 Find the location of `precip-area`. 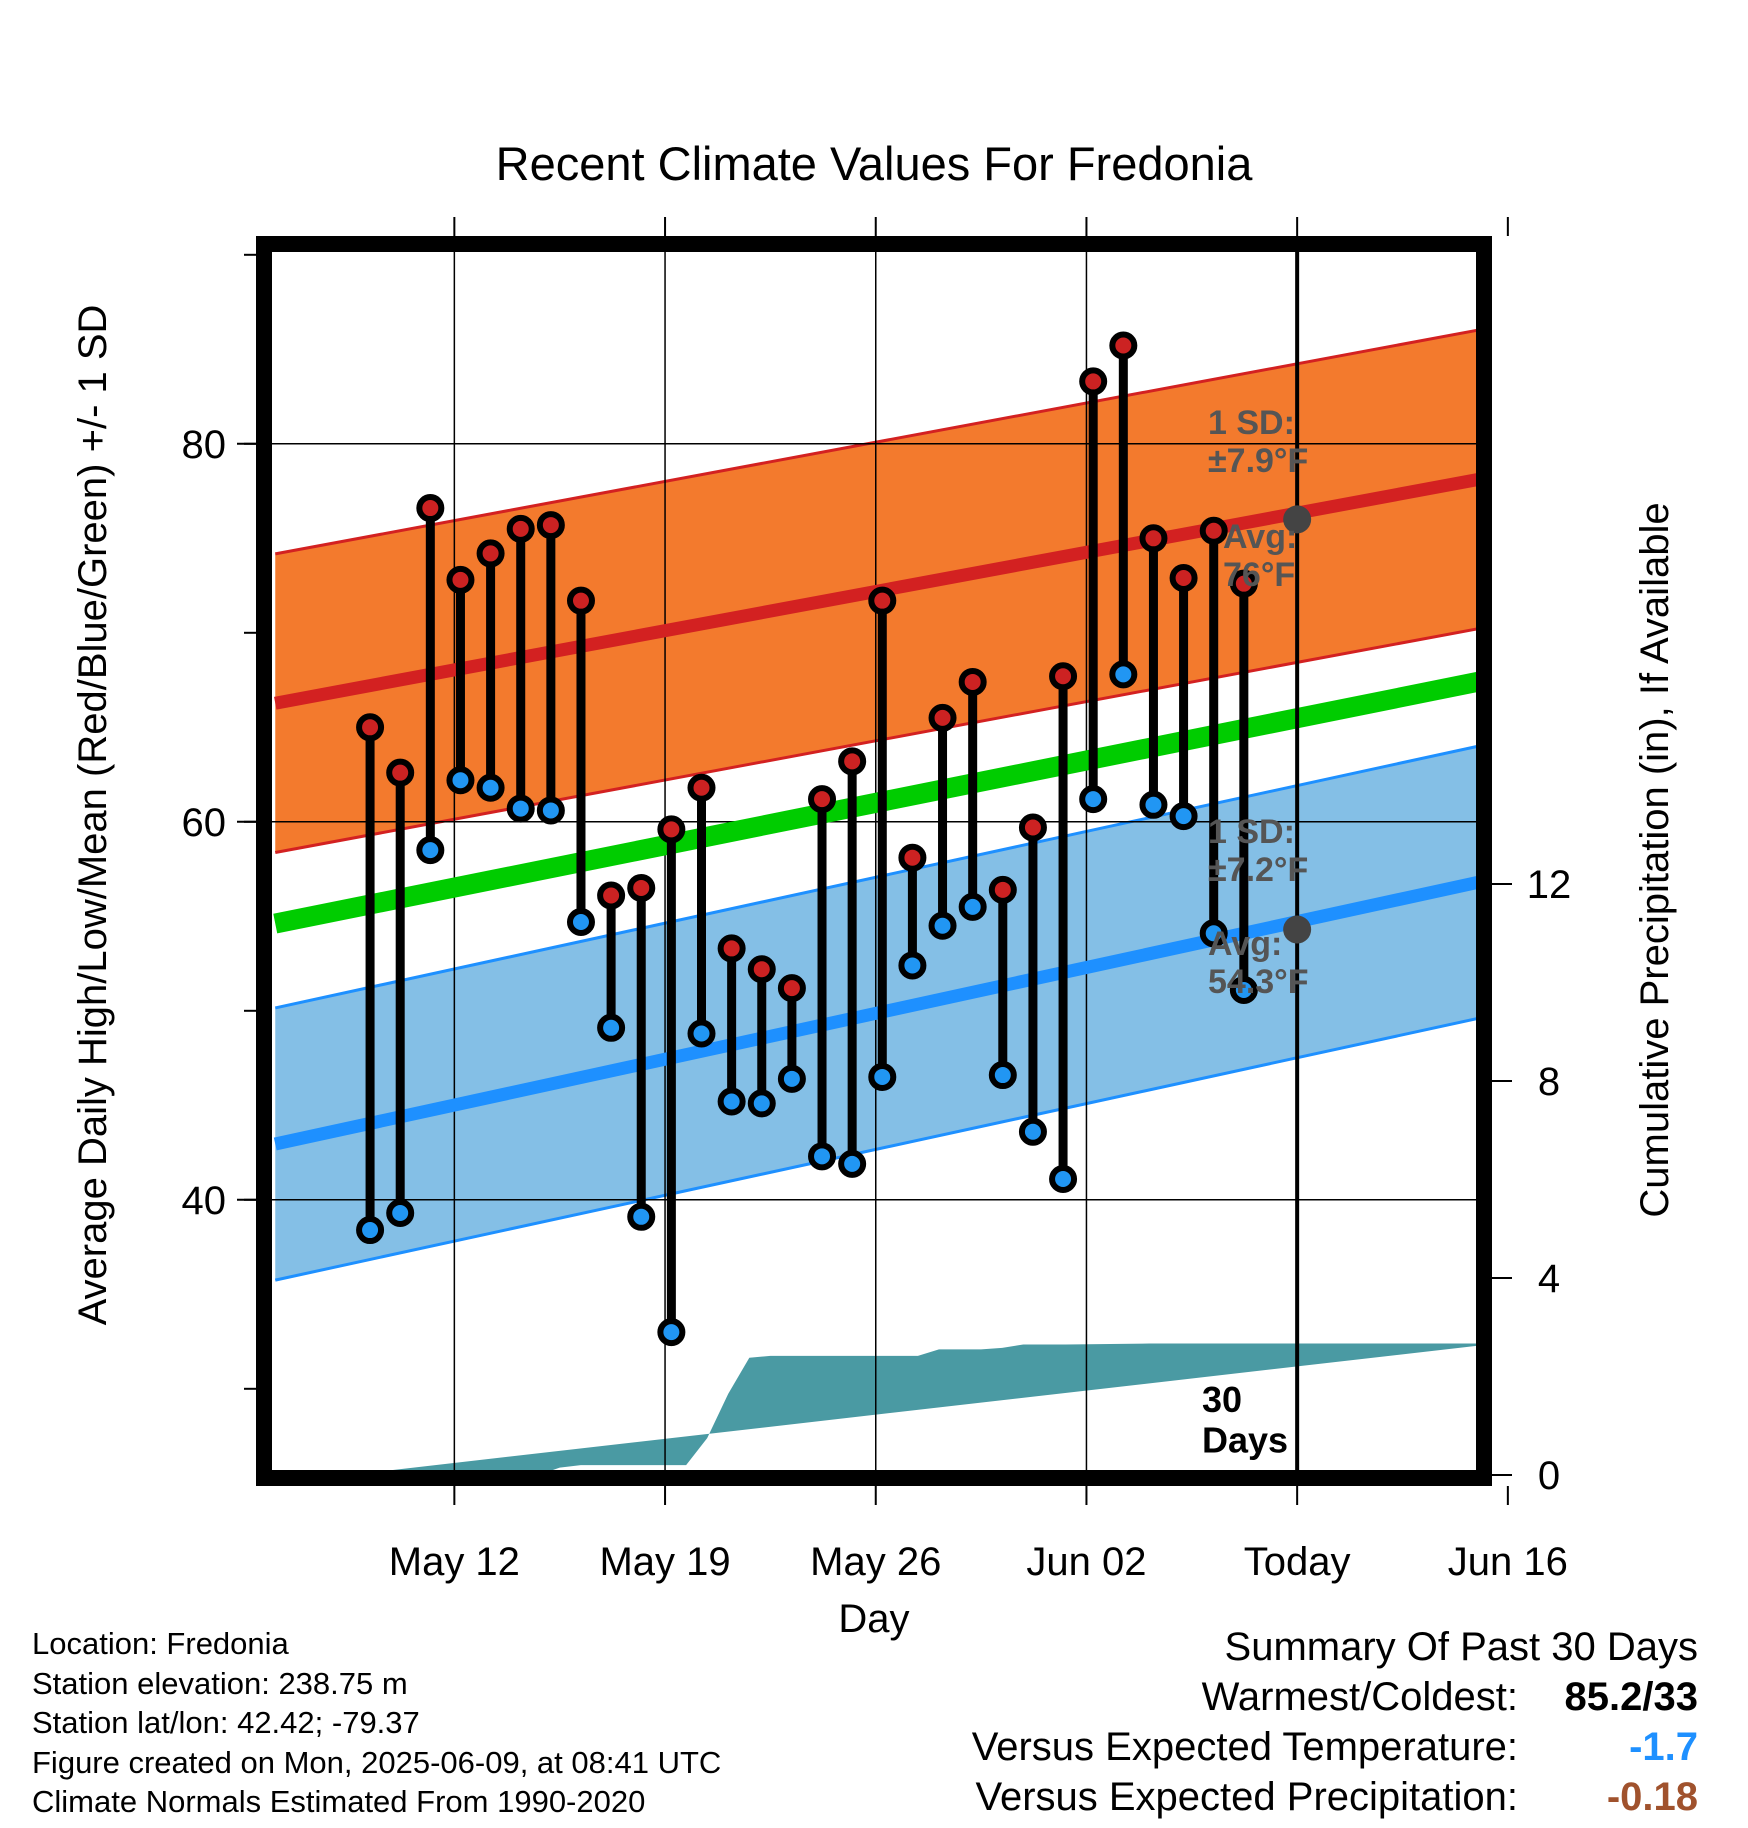

precip-area is located at coordinates (916, 1409).